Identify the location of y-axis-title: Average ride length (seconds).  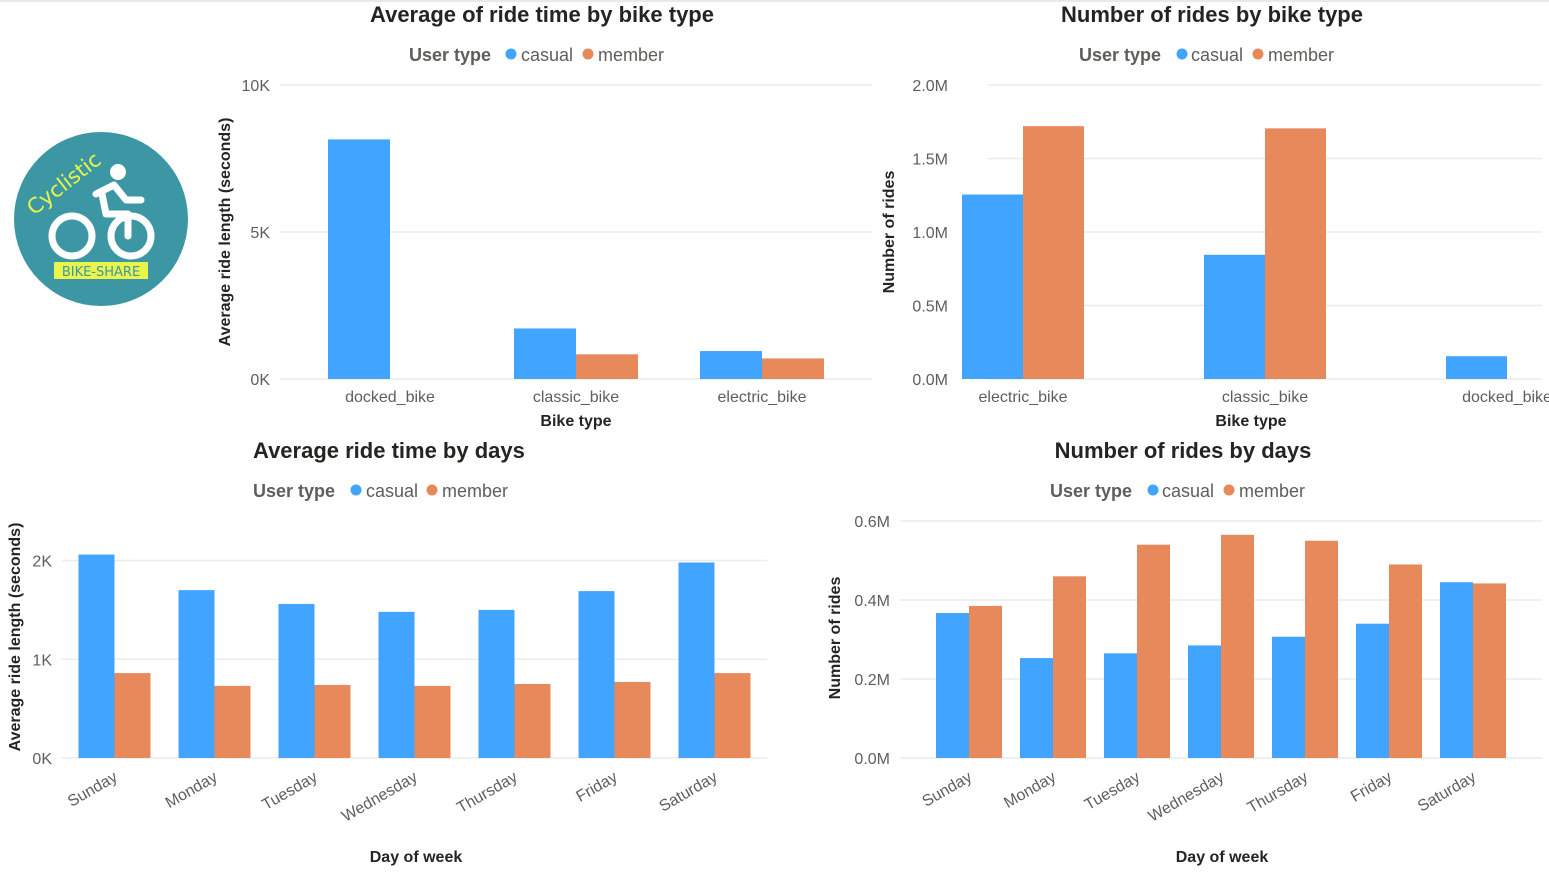
(15, 637).